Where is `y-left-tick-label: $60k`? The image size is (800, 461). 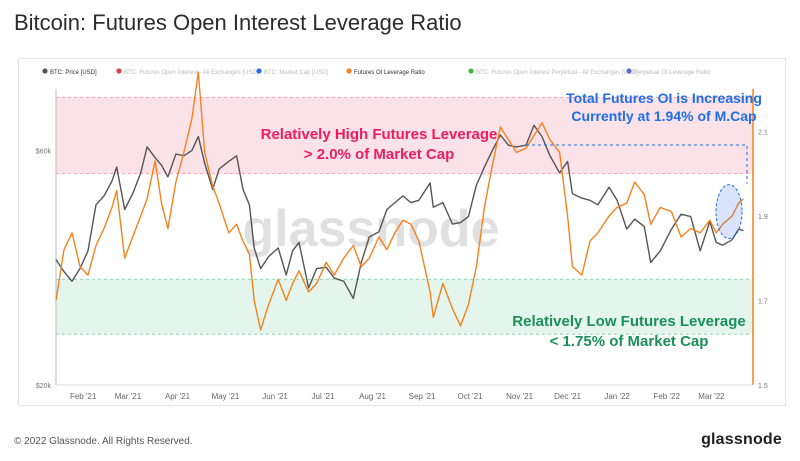
y-left-tick-label: $60k is located at coordinates (44, 151).